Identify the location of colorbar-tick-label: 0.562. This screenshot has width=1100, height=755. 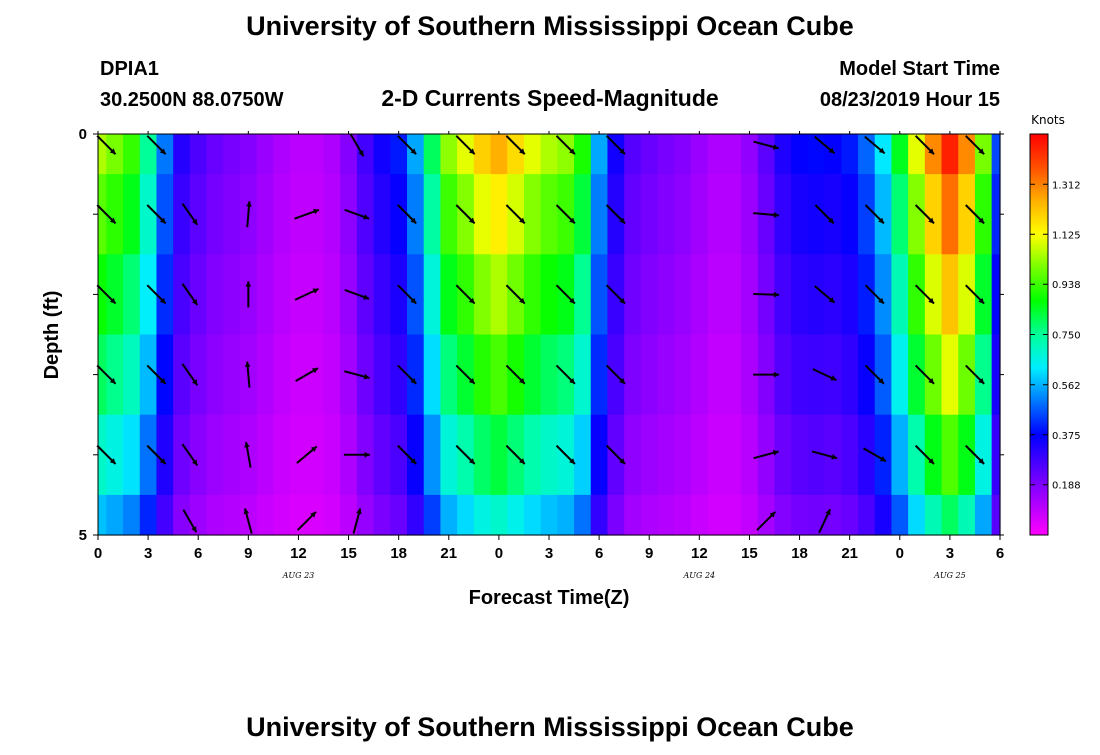
(1066, 386).